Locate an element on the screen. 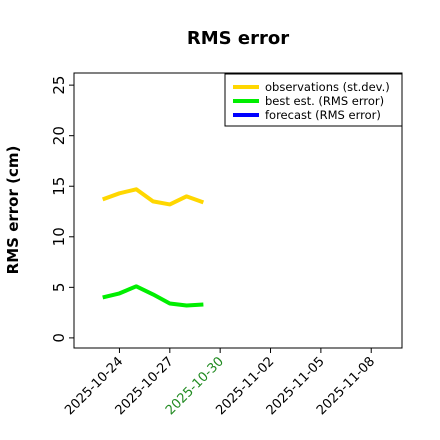  y-tick-label: 0 is located at coordinates (59, 338).